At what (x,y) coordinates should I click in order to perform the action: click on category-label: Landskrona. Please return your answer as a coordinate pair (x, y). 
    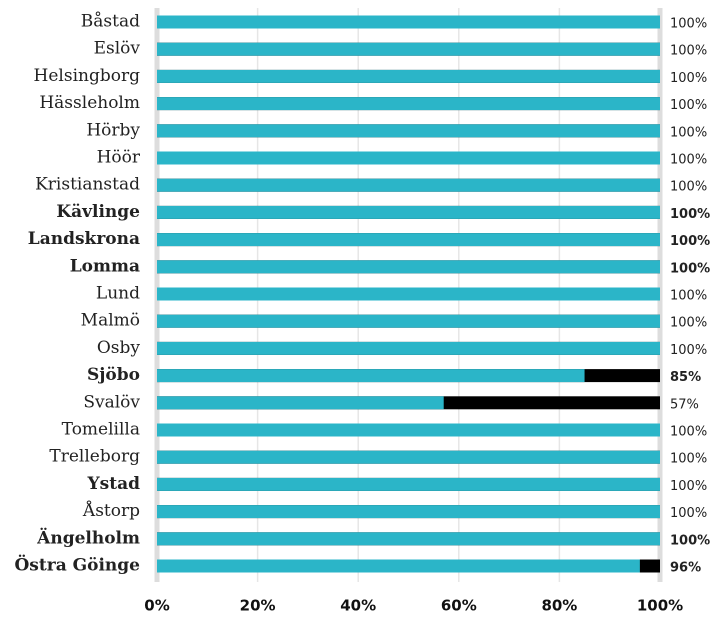
    Looking at the image, I should click on (84, 239).